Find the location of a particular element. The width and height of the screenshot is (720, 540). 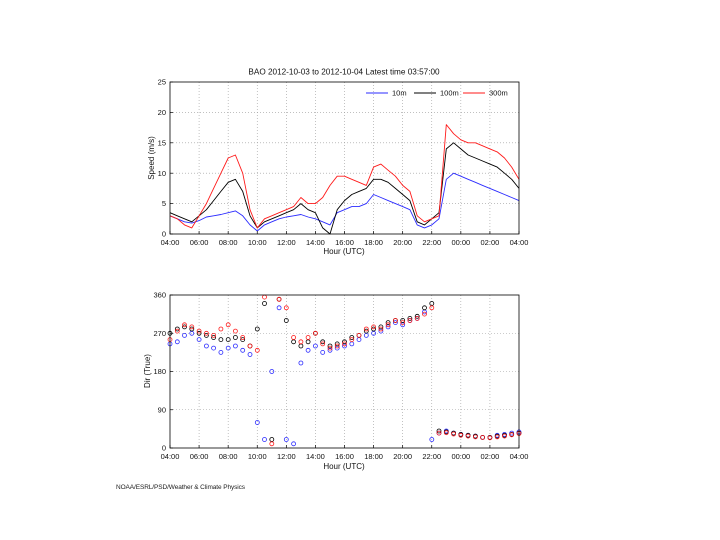

series-line-100m is located at coordinates (344, 188).